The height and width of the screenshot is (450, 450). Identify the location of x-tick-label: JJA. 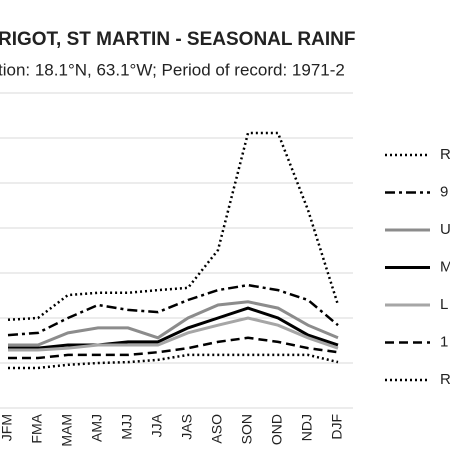
(157, 425).